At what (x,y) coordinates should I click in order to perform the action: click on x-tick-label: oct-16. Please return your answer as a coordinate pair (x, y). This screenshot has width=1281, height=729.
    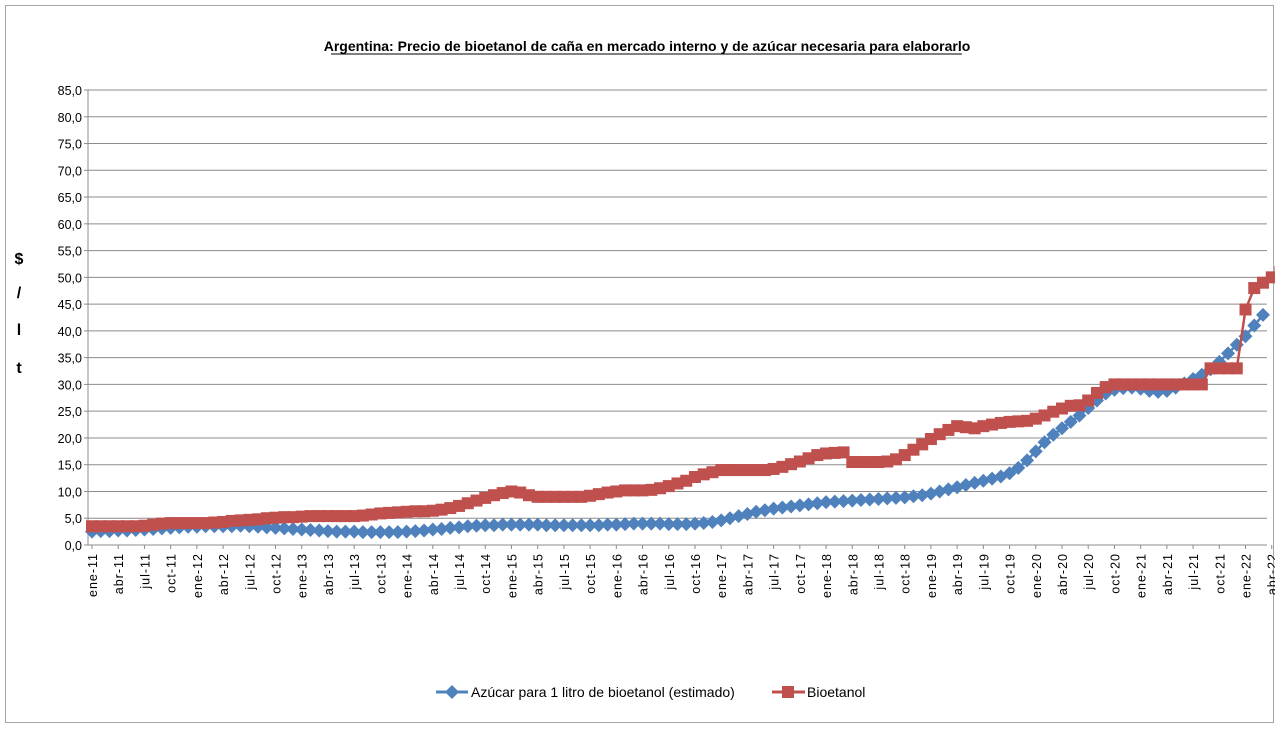
    Looking at the image, I should click on (696, 573).